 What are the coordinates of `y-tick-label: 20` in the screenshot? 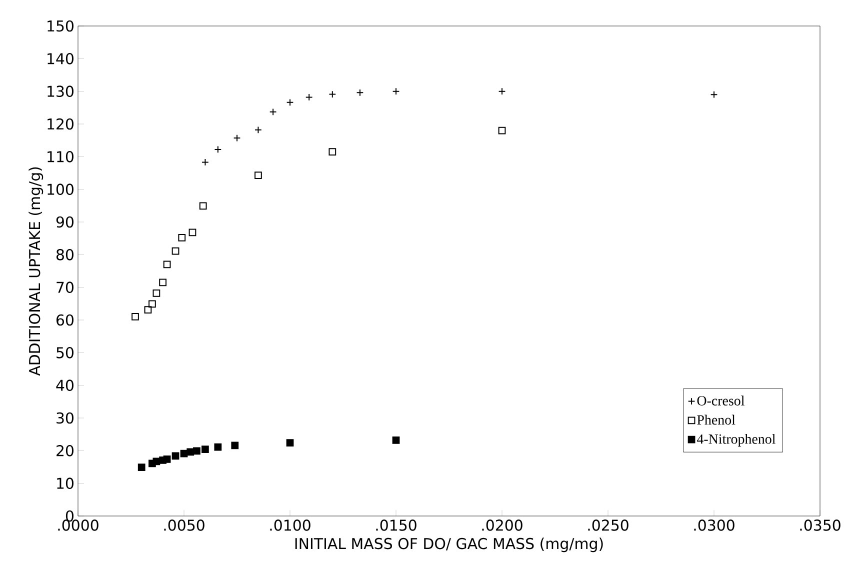 It's located at (65, 450).